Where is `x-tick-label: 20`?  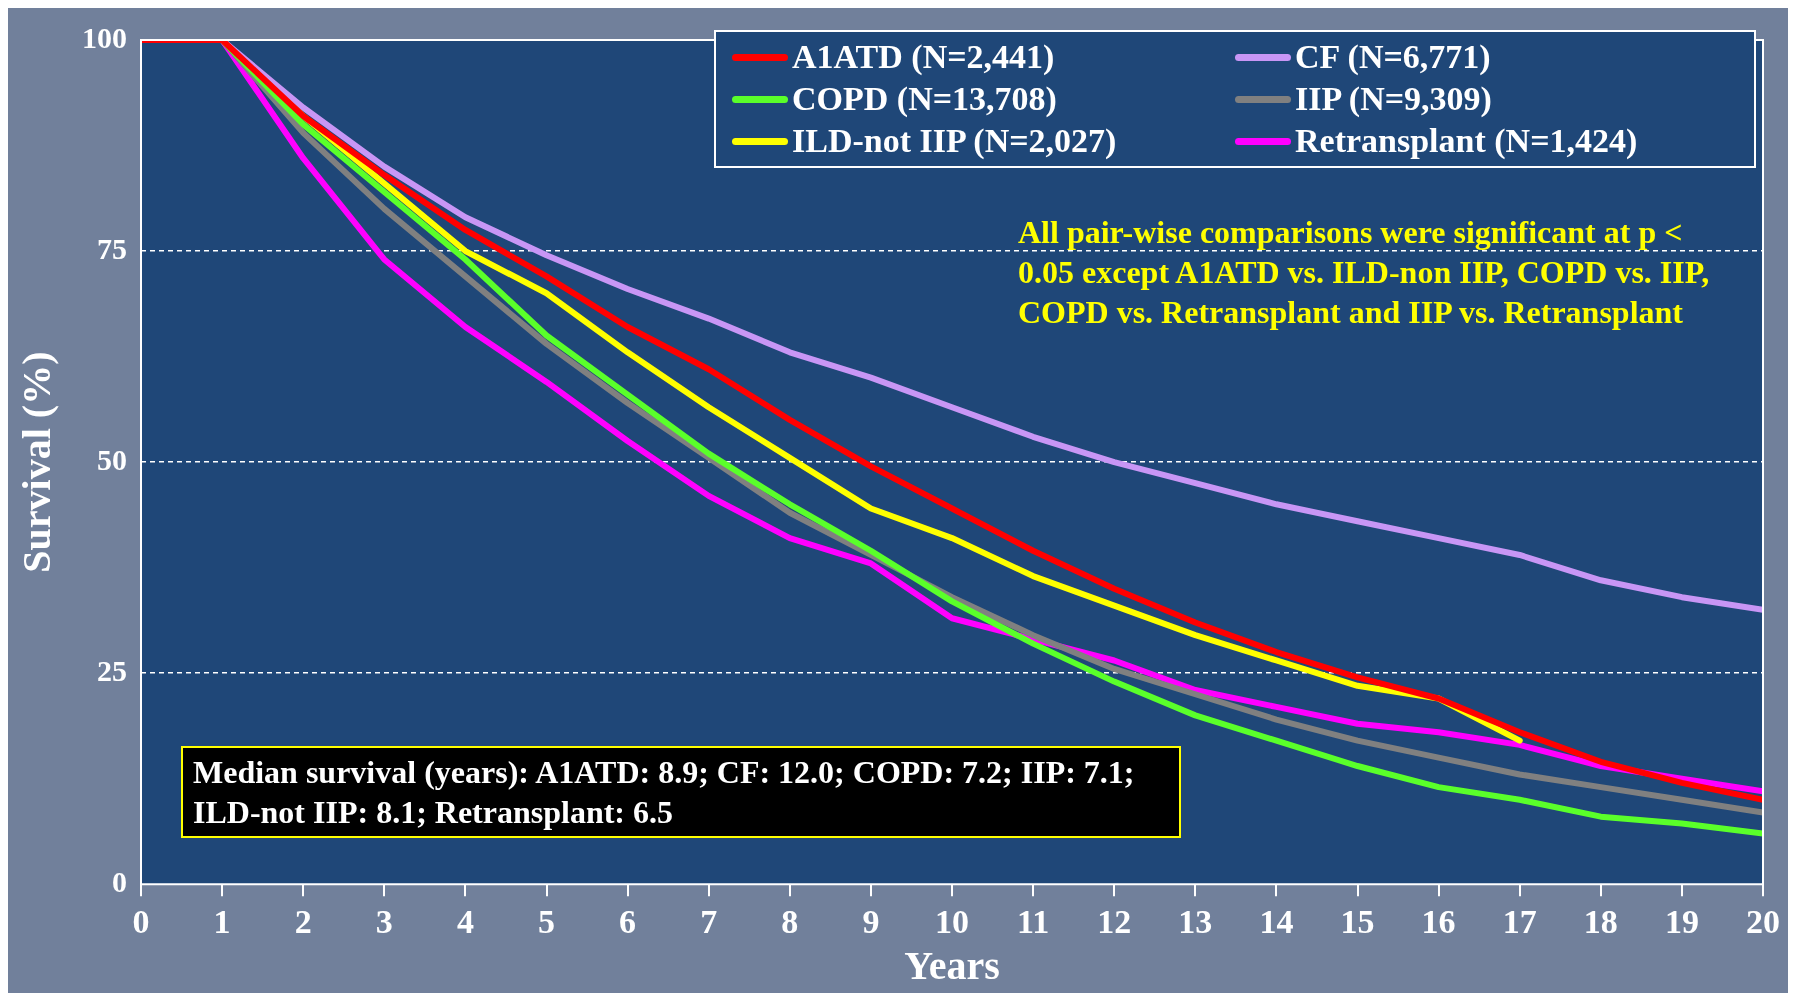
x-tick-label: 20 is located at coordinates (1763, 922).